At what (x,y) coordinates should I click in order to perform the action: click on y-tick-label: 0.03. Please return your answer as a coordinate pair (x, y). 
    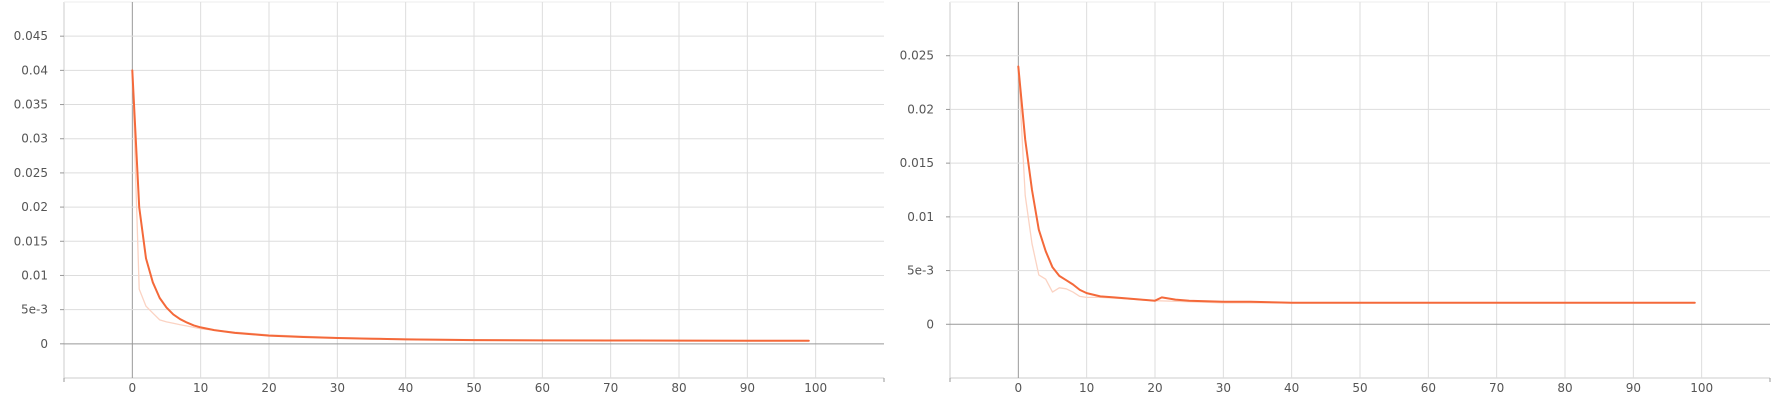
    Looking at the image, I should click on (34, 139).